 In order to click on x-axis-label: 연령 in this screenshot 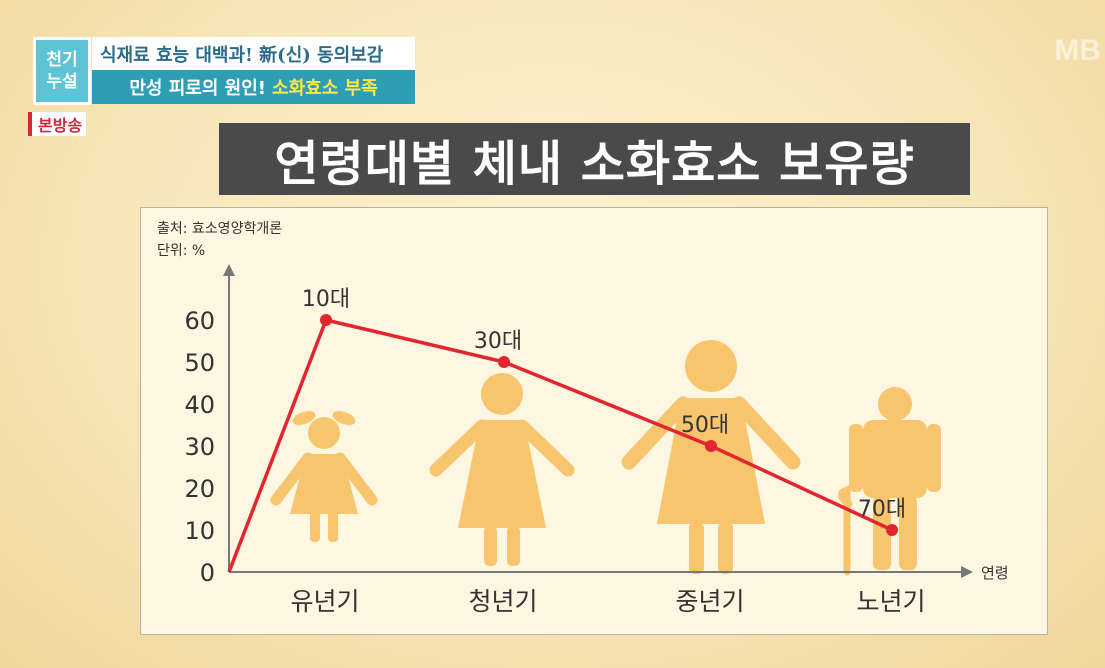, I will do `click(995, 573)`.